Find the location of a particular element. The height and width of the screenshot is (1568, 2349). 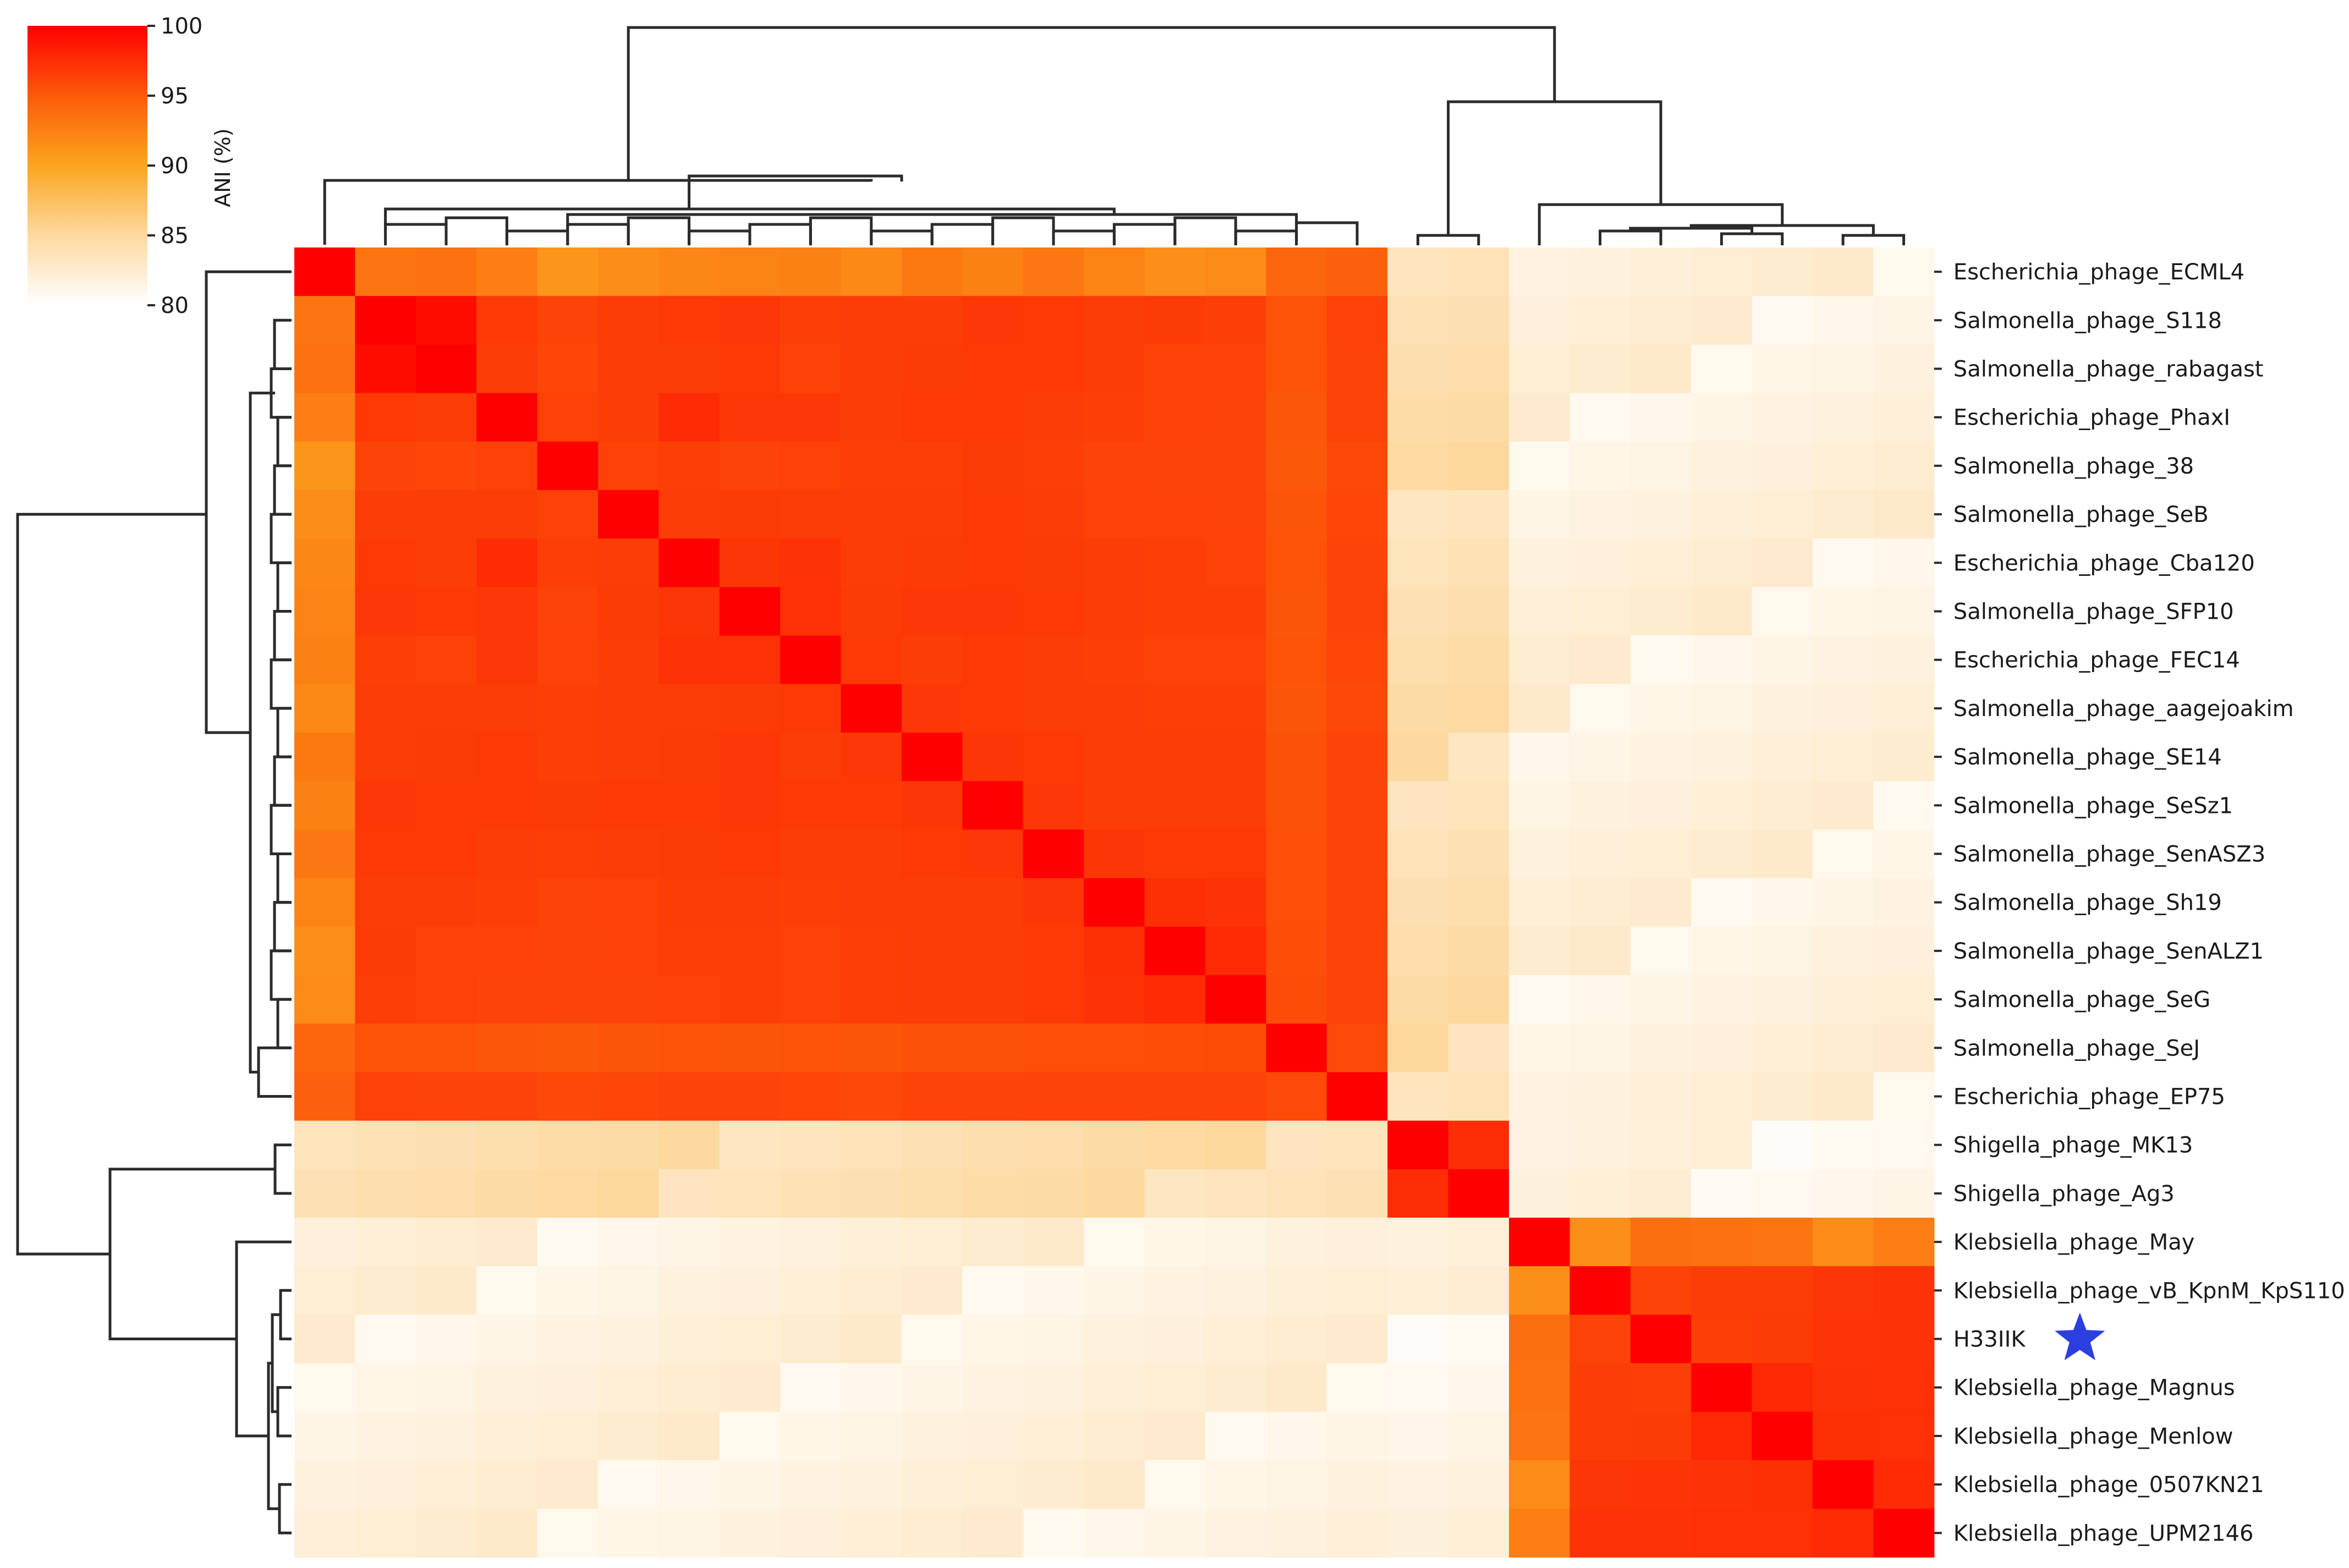

row-label: Shigella_phage_MK13 is located at coordinates (2073, 1145).